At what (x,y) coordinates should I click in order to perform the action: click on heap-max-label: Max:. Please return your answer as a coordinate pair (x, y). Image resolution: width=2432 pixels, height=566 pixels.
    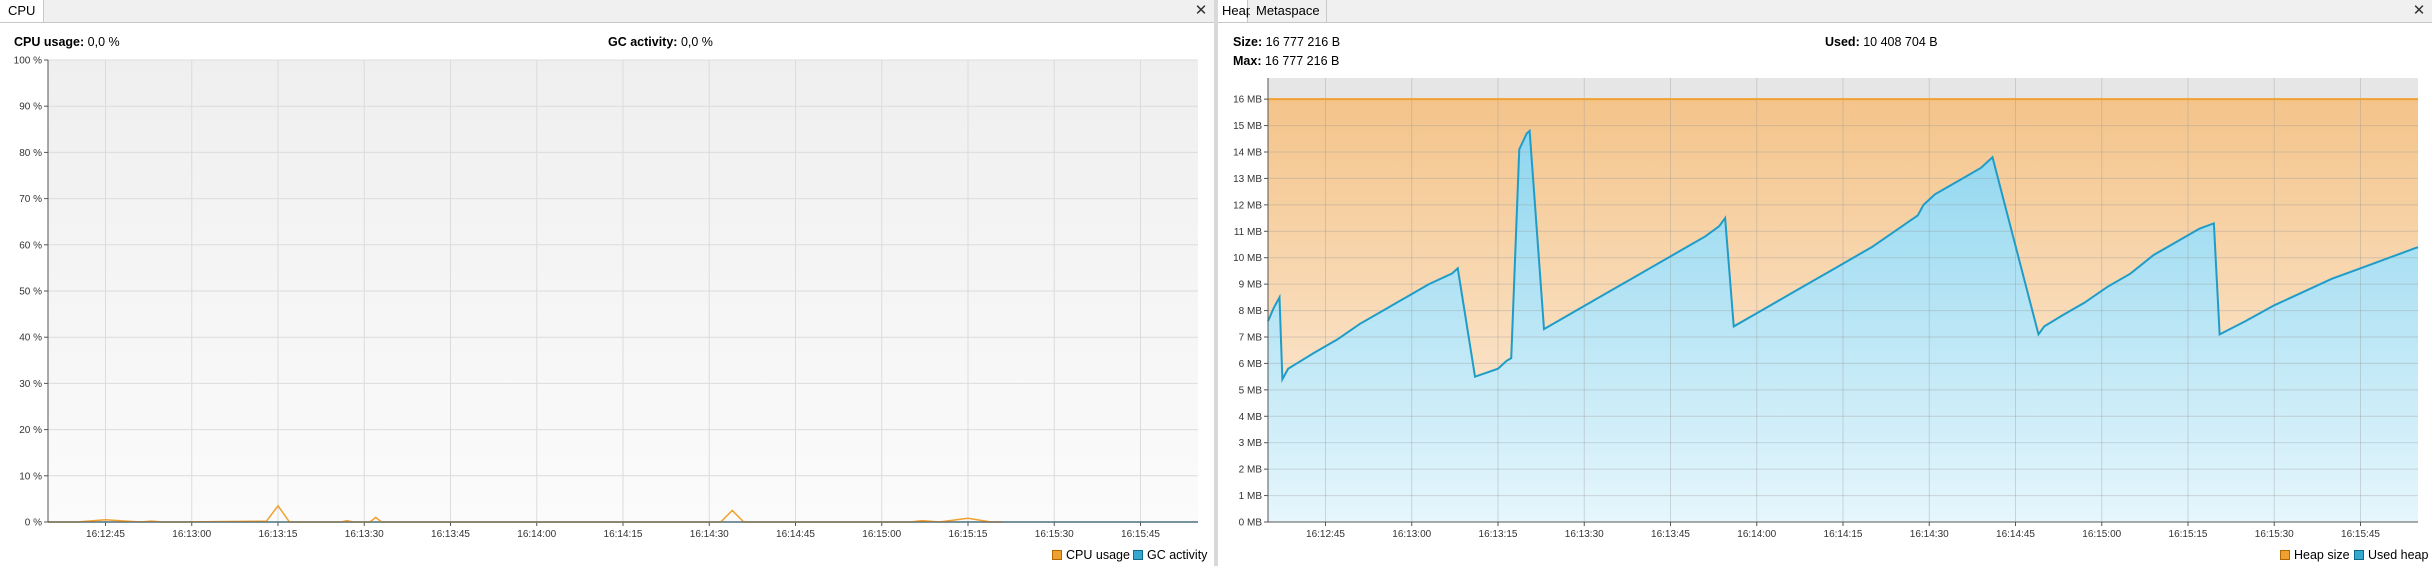
    Looking at the image, I should click on (1247, 61).